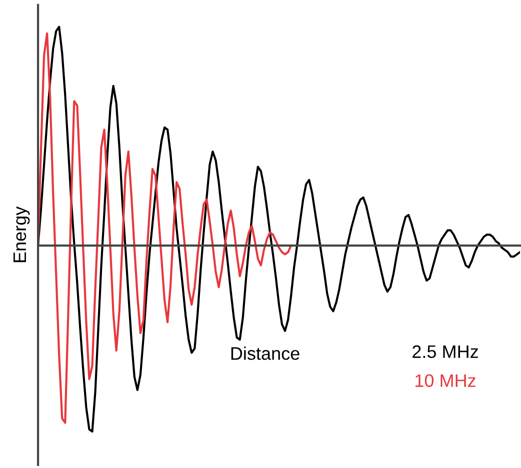 Image resolution: width=521 pixels, height=468 pixels. I want to click on text: 10 MHz, so click(446, 381).